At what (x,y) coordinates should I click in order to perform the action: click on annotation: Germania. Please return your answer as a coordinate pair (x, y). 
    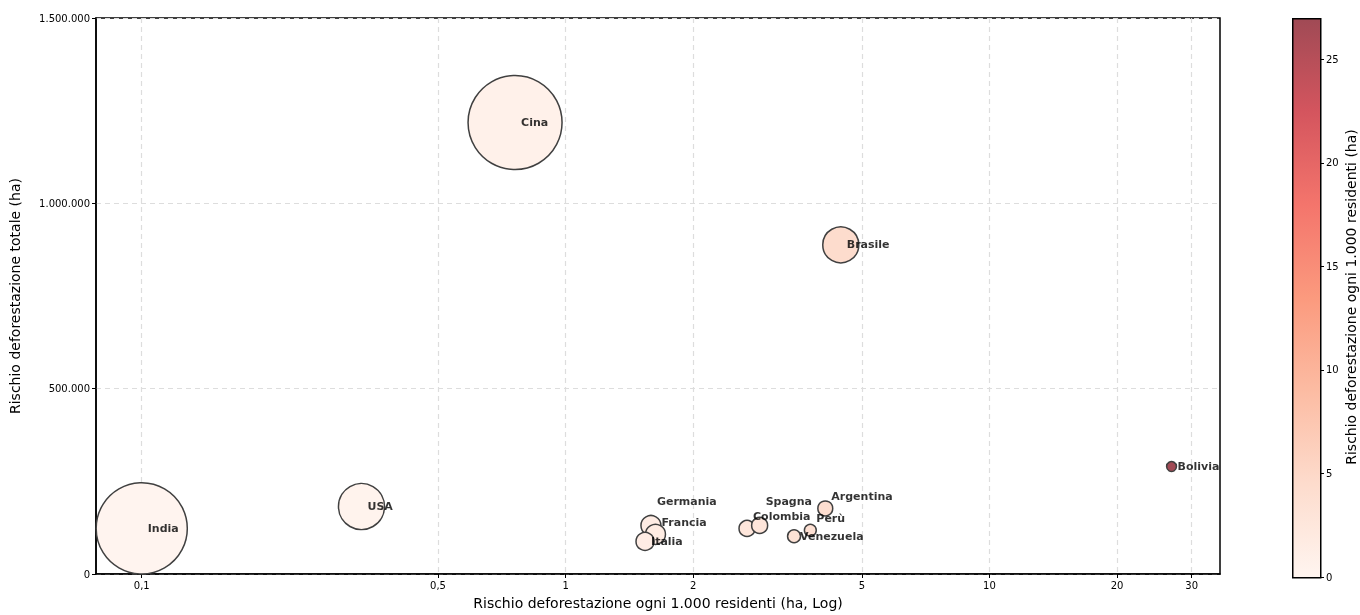
    Looking at the image, I should click on (686, 501).